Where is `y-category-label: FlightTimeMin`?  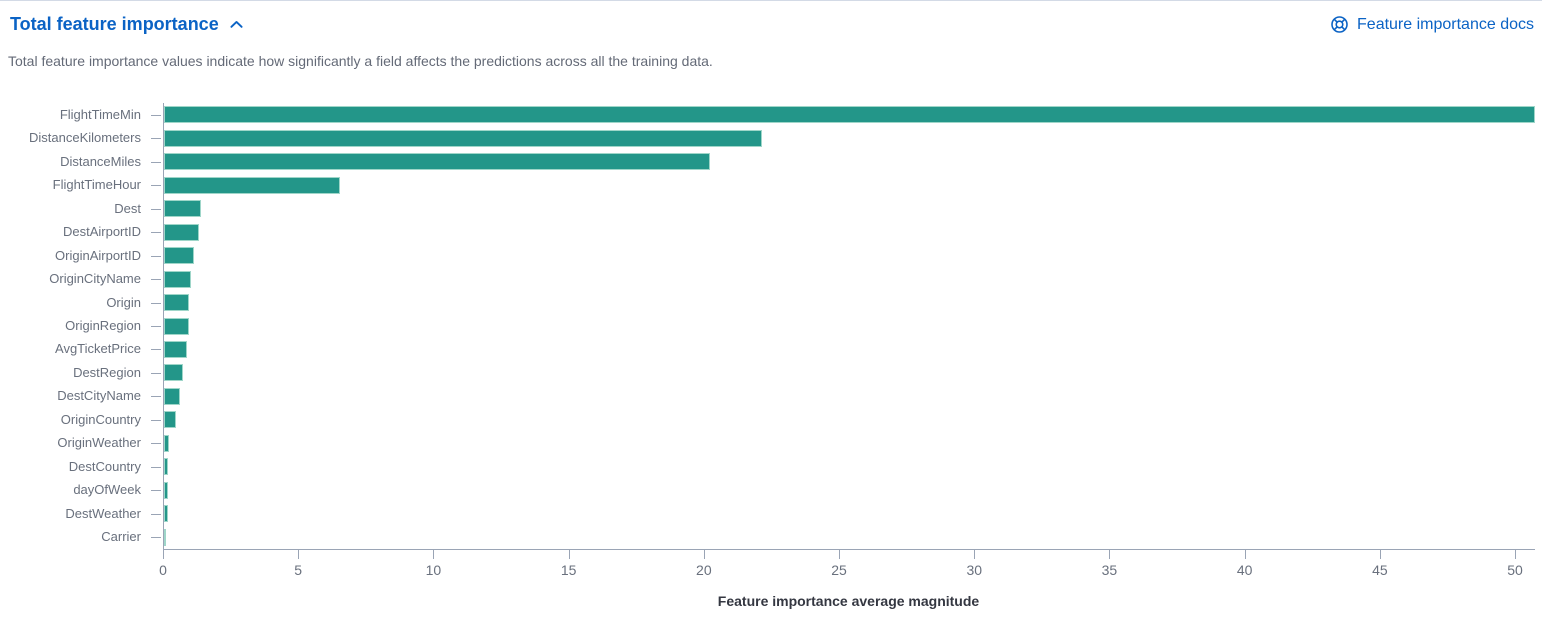 y-category-label: FlightTimeMin is located at coordinates (100, 114).